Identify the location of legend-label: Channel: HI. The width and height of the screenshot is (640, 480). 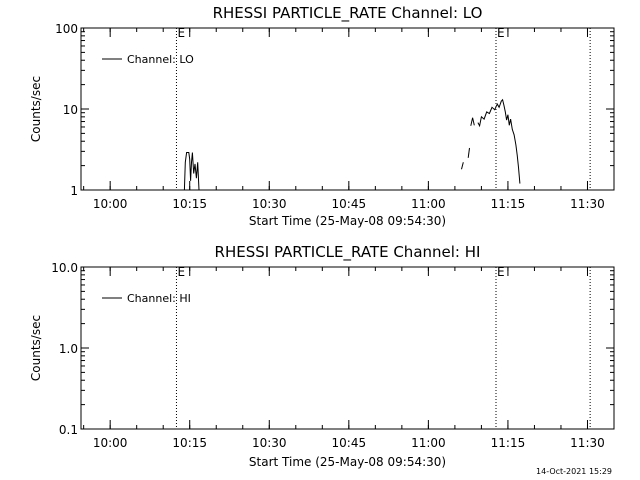
(159, 298).